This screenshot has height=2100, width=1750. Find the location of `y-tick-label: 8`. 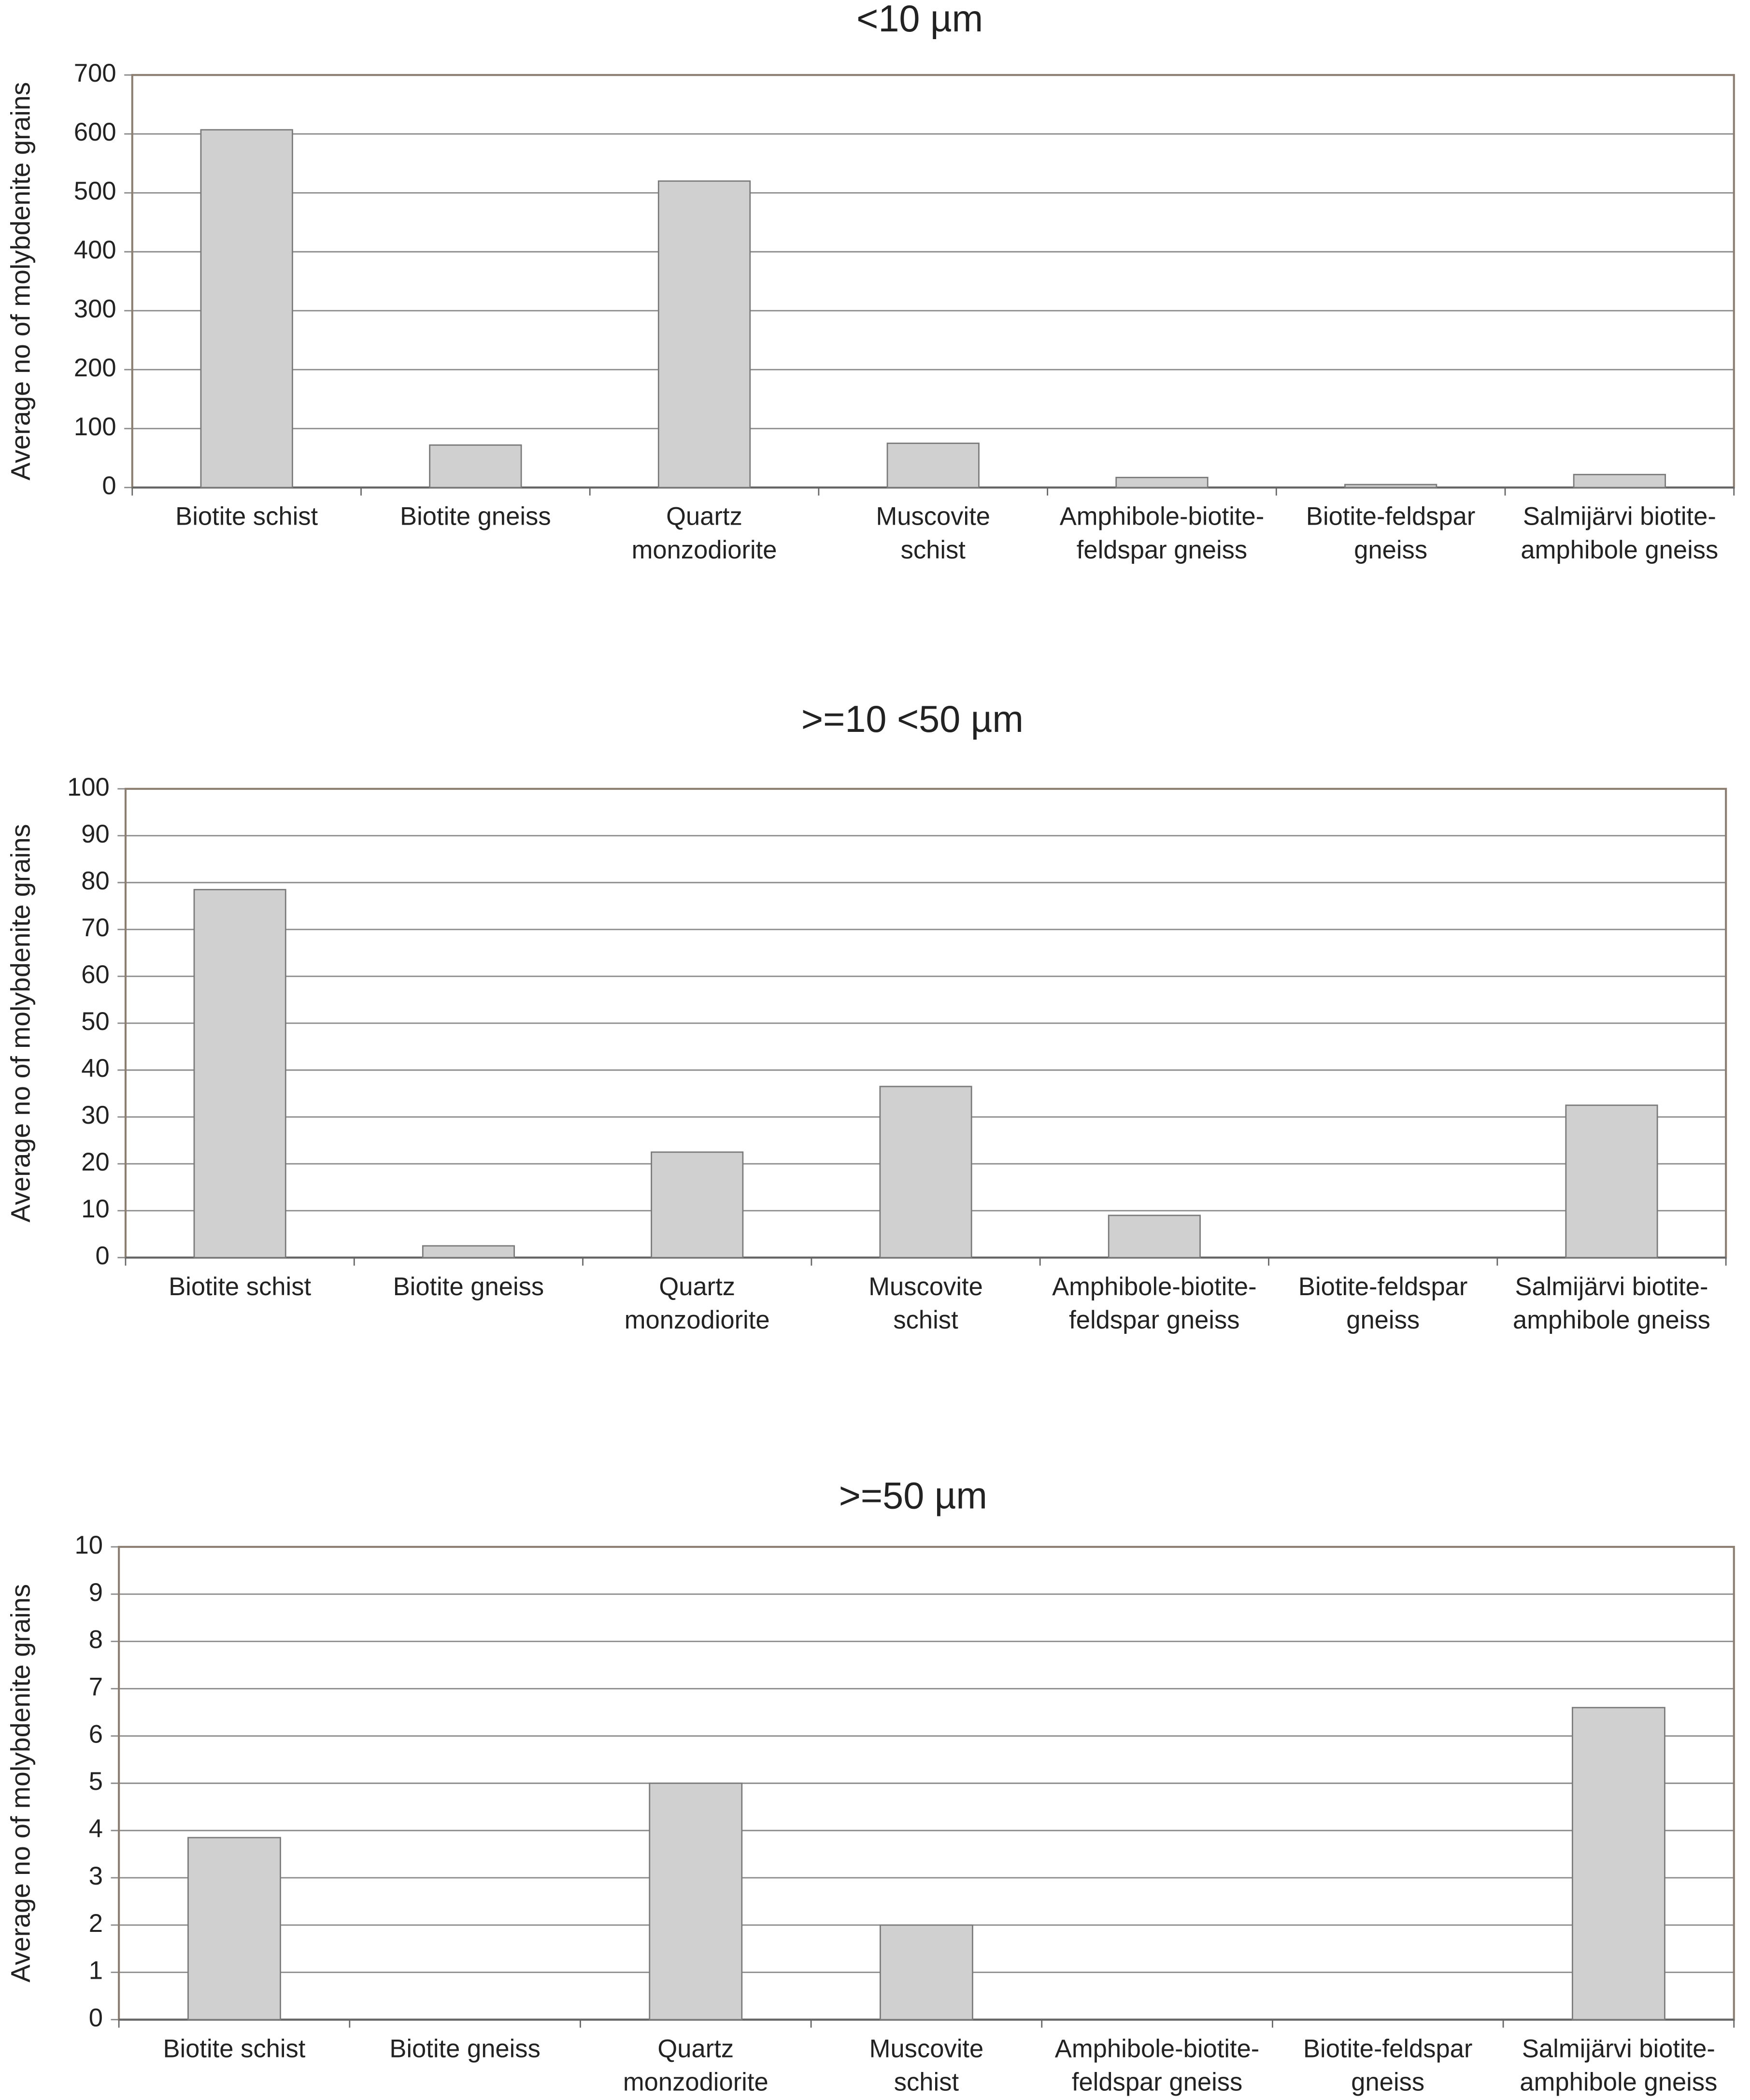

y-tick-label: 8 is located at coordinates (96, 1640).